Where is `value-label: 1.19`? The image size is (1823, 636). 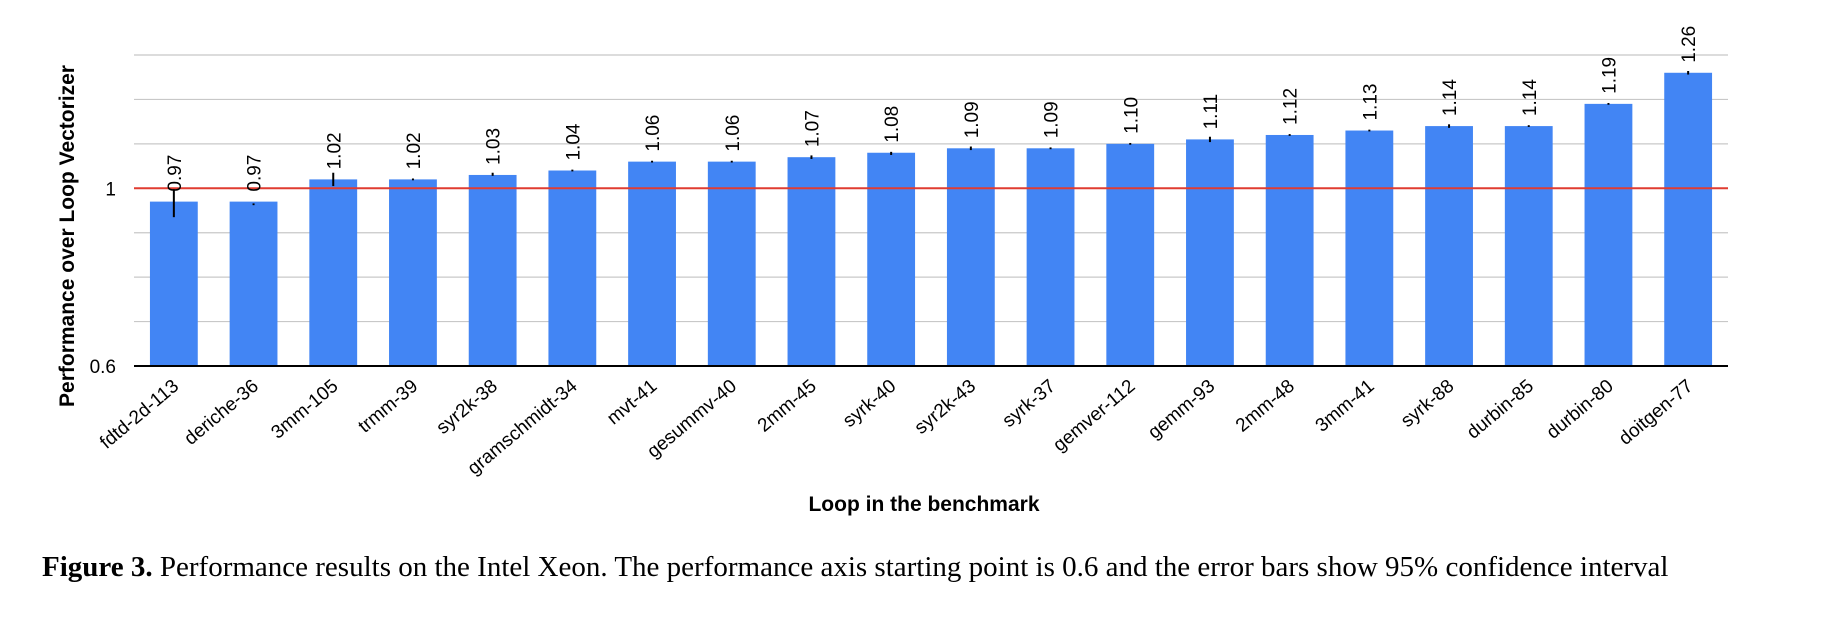 value-label: 1.19 is located at coordinates (1609, 75).